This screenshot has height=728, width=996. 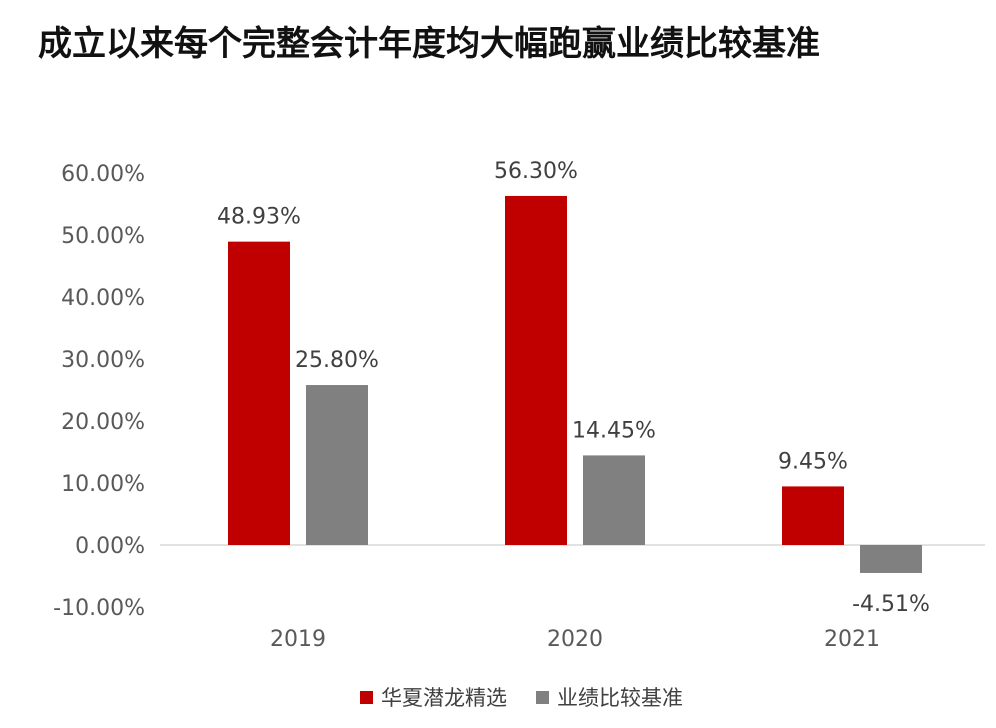 What do you see at coordinates (813, 515) in the screenshot?
I see `bar-fund-2021` at bounding box center [813, 515].